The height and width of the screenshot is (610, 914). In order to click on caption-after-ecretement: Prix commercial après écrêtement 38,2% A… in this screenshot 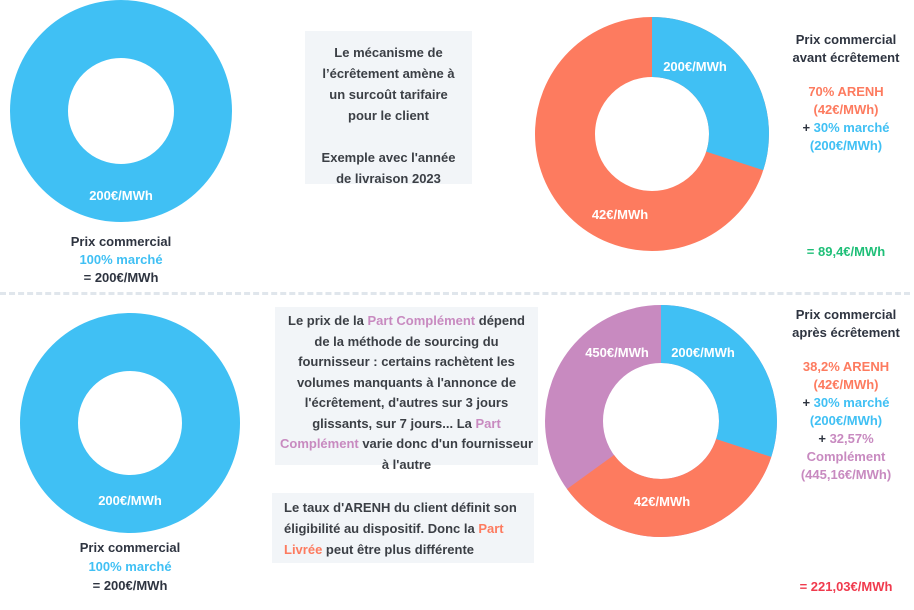, I will do `click(846, 395)`.